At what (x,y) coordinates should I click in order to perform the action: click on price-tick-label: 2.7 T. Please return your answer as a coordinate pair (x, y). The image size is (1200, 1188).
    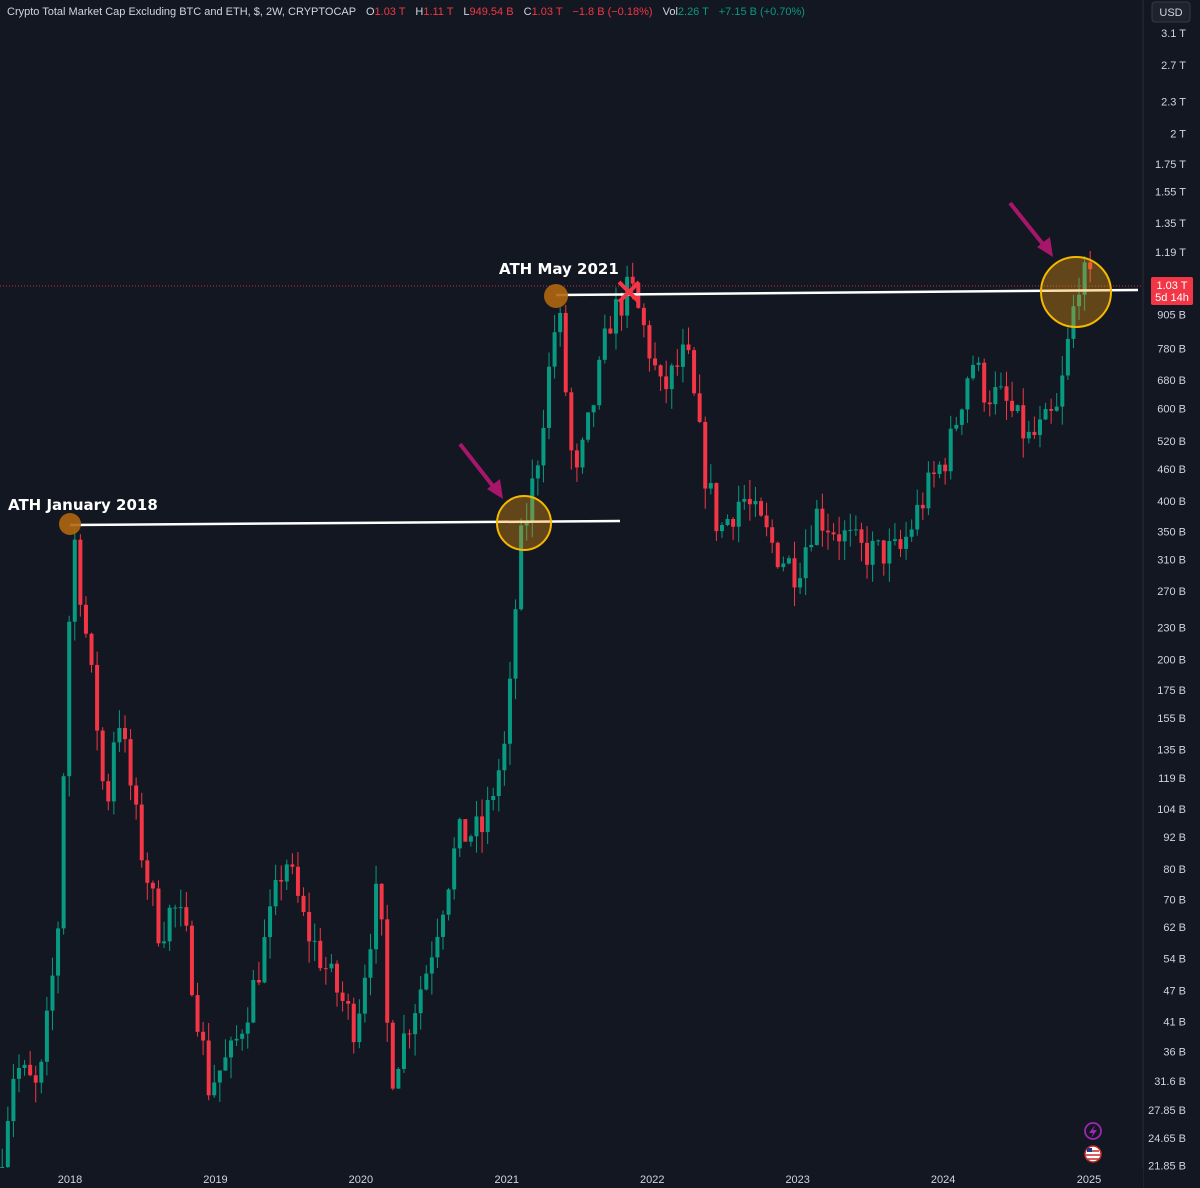
    Looking at the image, I should click on (1173, 66).